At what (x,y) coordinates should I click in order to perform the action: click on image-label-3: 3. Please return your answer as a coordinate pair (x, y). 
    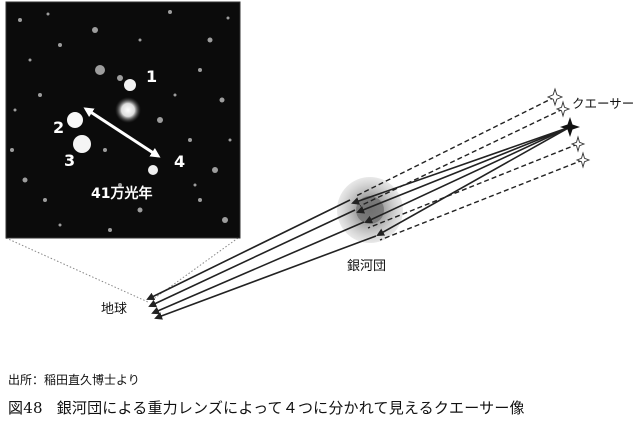
    Looking at the image, I should click on (69, 160).